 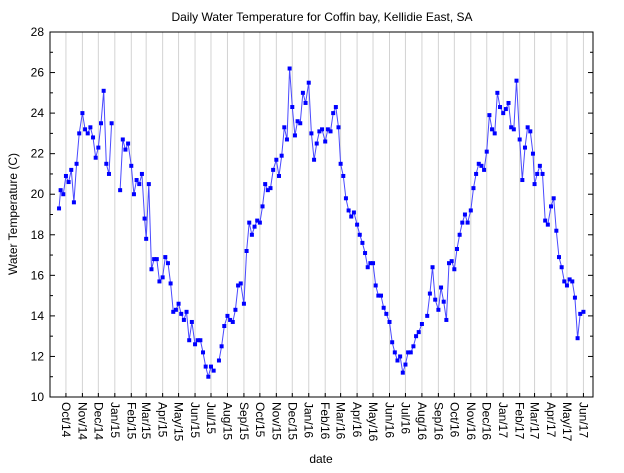 I want to click on x-tick-label: Apr/17, so click(x=551, y=420).